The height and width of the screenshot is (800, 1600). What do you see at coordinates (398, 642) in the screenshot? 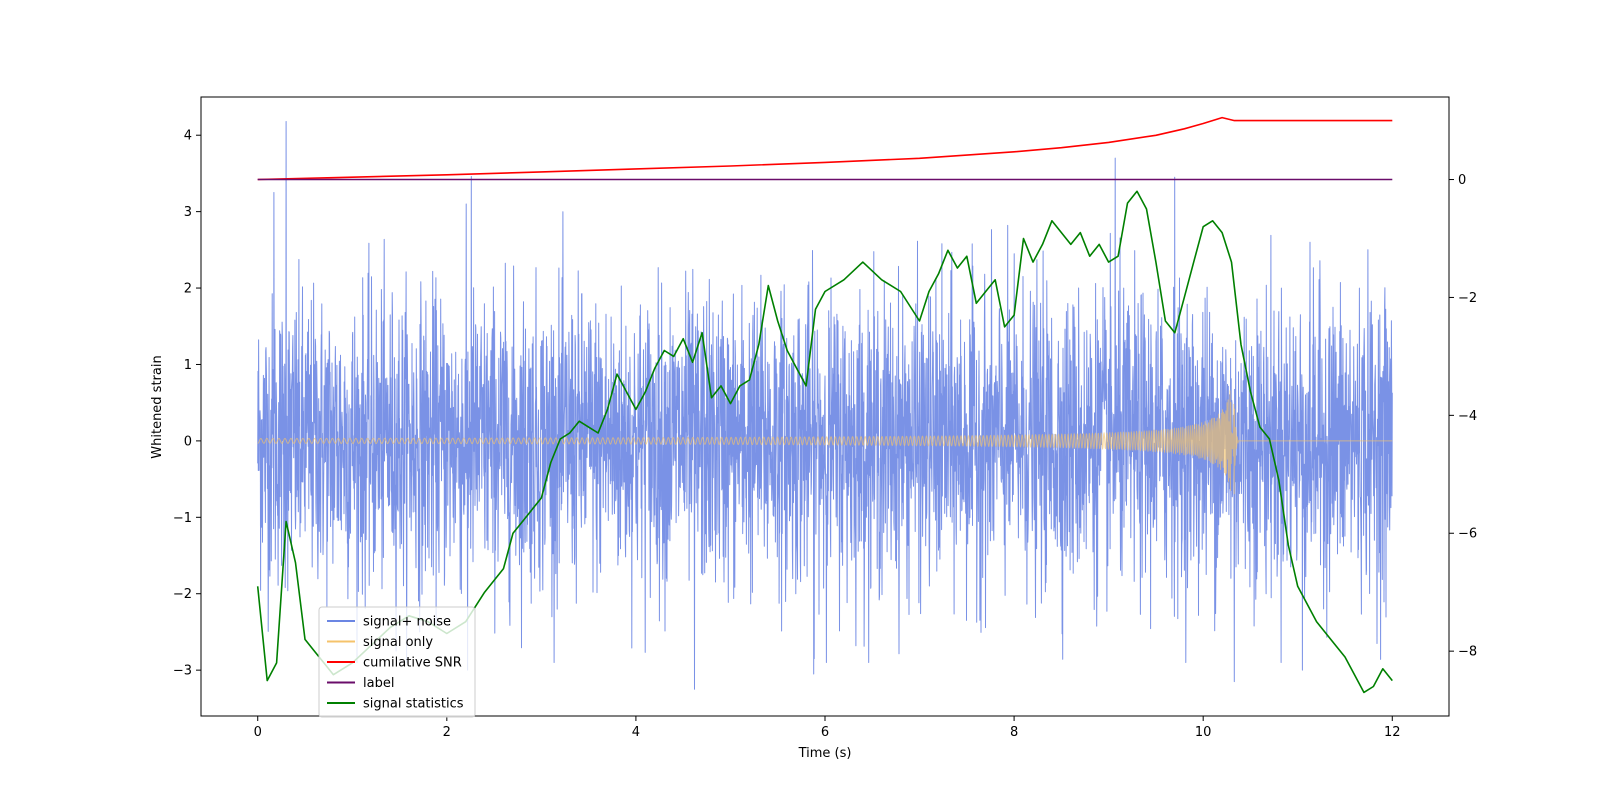
I see `legend-entry: signal only` at bounding box center [398, 642].